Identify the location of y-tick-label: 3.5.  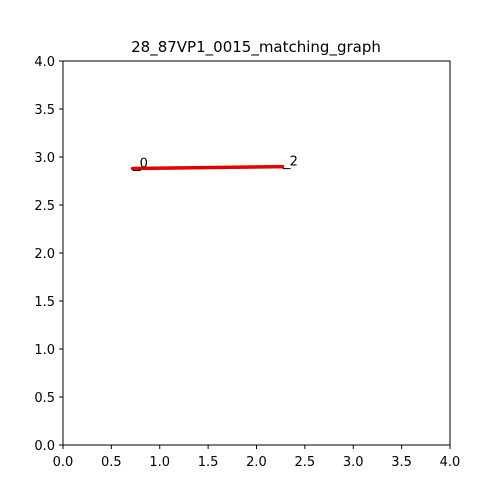
(44, 110).